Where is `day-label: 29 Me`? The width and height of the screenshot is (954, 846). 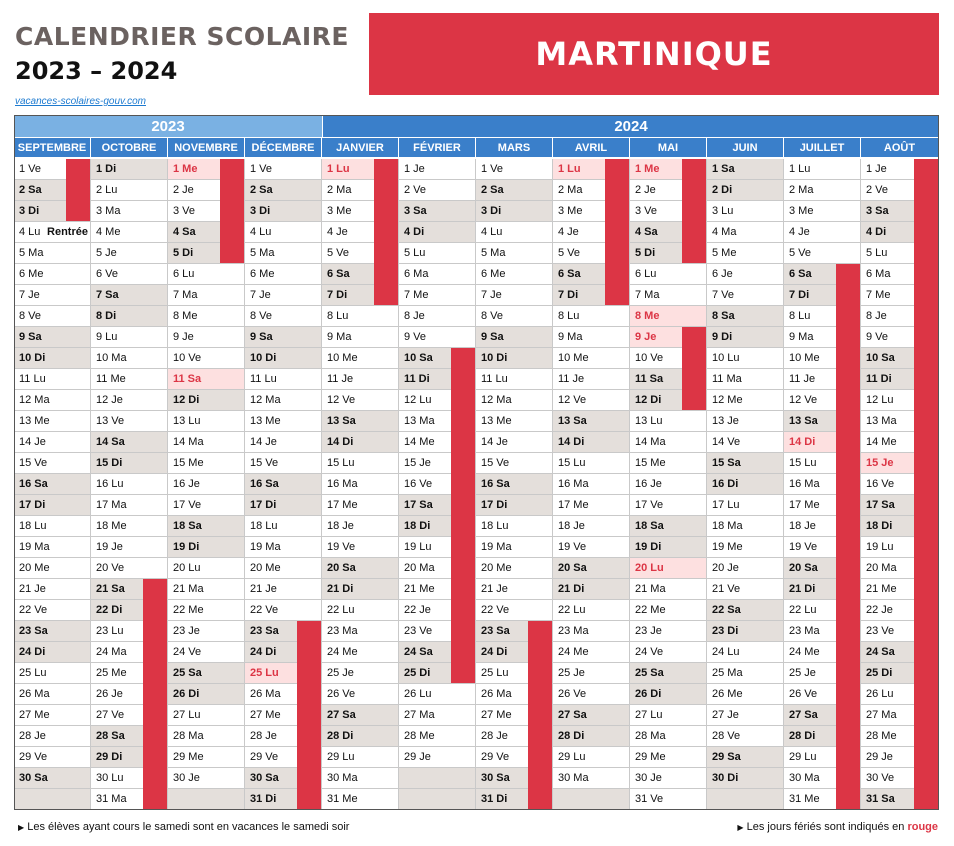 day-label: 29 Me is located at coordinates (188, 757).